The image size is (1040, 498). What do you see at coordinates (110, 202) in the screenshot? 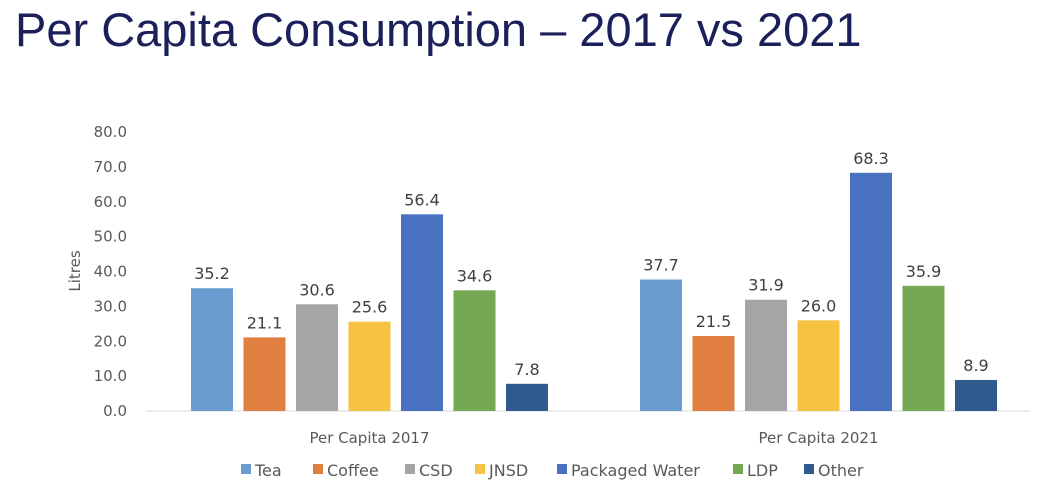
I see `y-tick-label: 60.0` at bounding box center [110, 202].